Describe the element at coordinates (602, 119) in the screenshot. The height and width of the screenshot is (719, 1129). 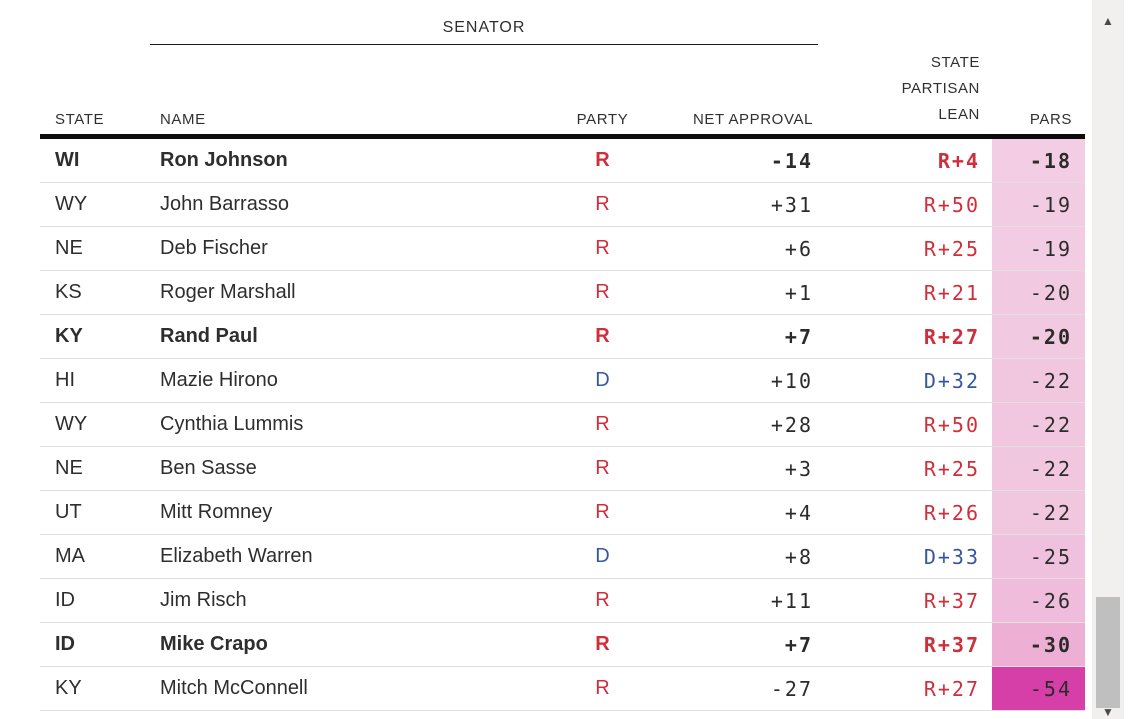
I see `column-header-party: PARTY` at that location.